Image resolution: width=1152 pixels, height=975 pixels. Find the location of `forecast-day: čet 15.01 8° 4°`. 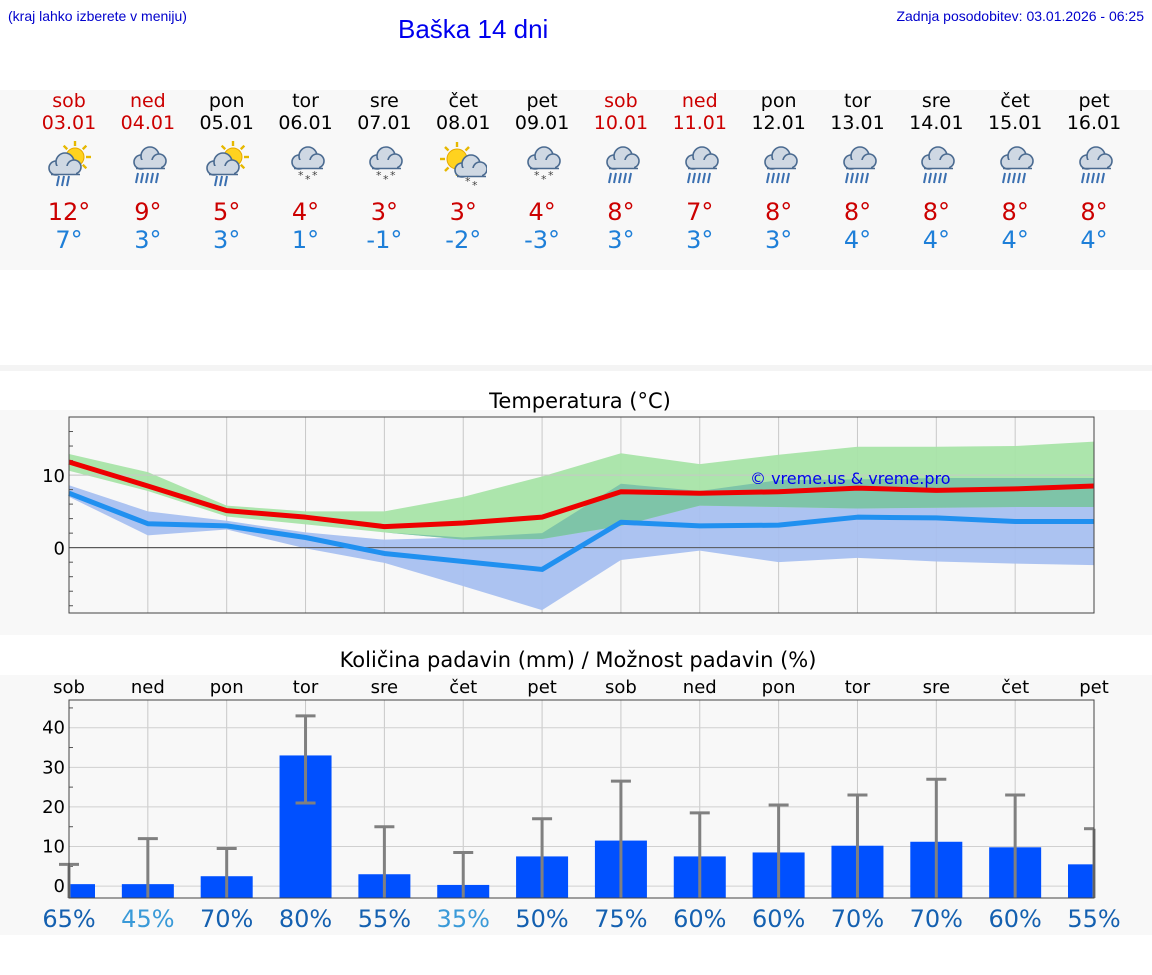

forecast-day: čet 15.01 8° 4° is located at coordinates (1015, 172).